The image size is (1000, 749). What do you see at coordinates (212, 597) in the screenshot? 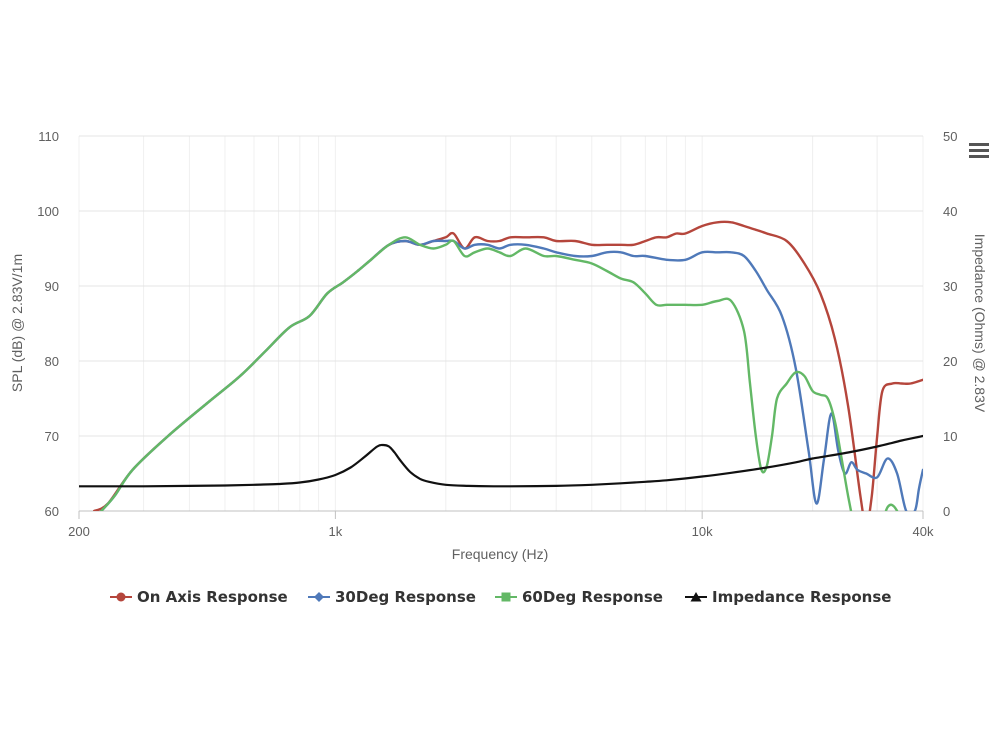
I see `legend-label: On Axis Response` at bounding box center [212, 597].